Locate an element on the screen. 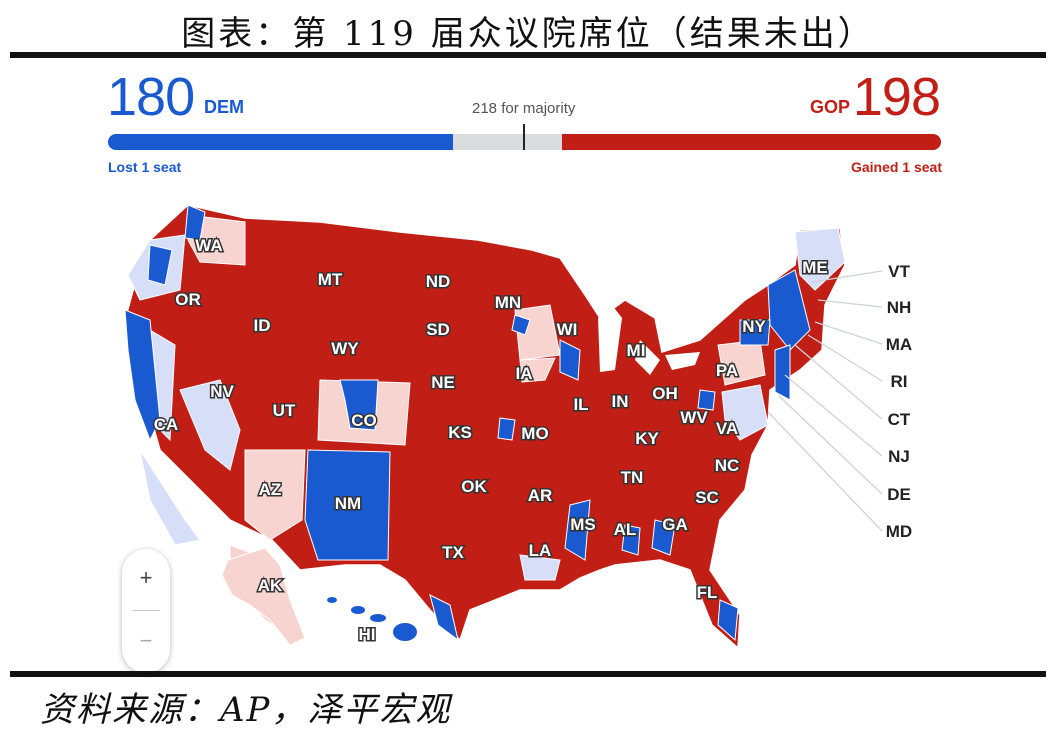  state-label-or: OR is located at coordinates (188, 299).